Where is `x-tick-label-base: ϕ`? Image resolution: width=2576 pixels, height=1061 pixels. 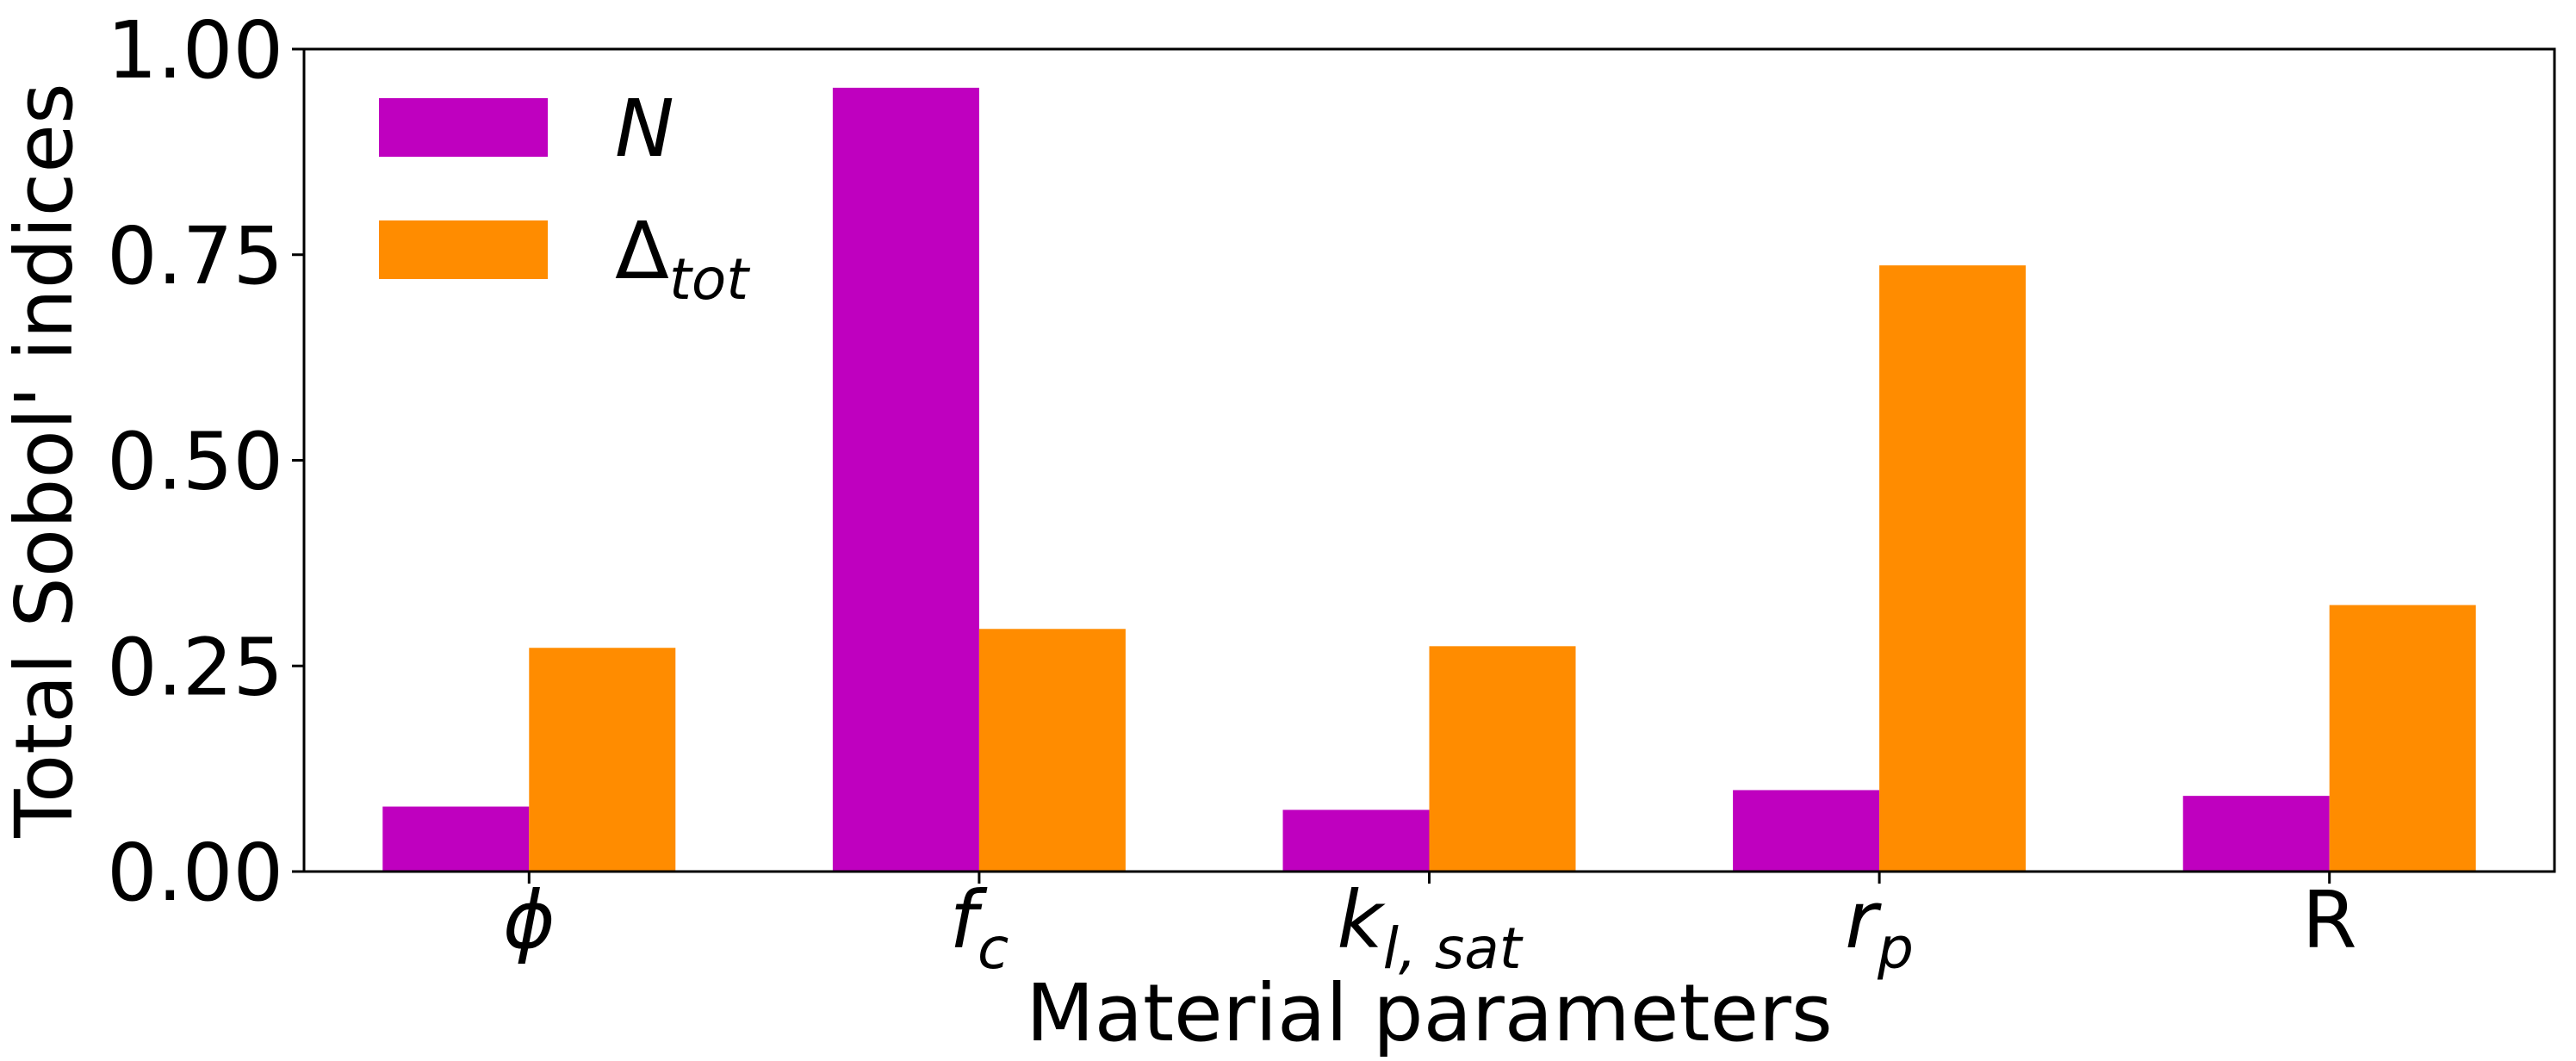
x-tick-label-base: ϕ is located at coordinates (529, 920).